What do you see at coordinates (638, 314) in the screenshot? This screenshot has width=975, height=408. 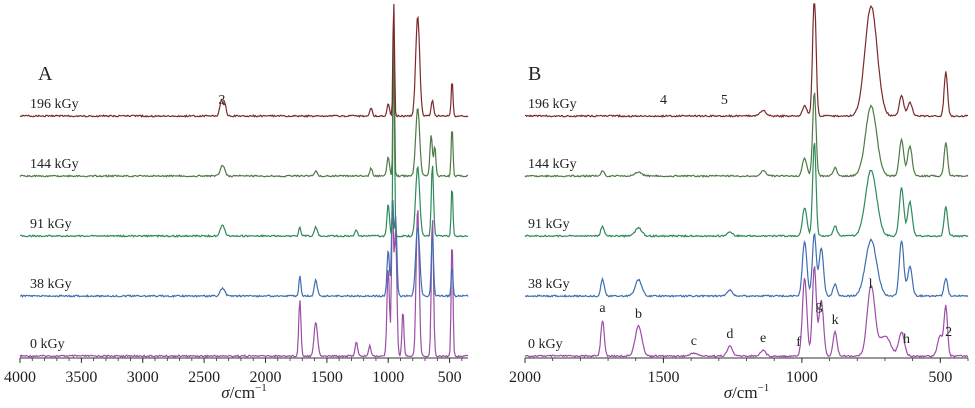 I see `peak-annotation: b` at bounding box center [638, 314].